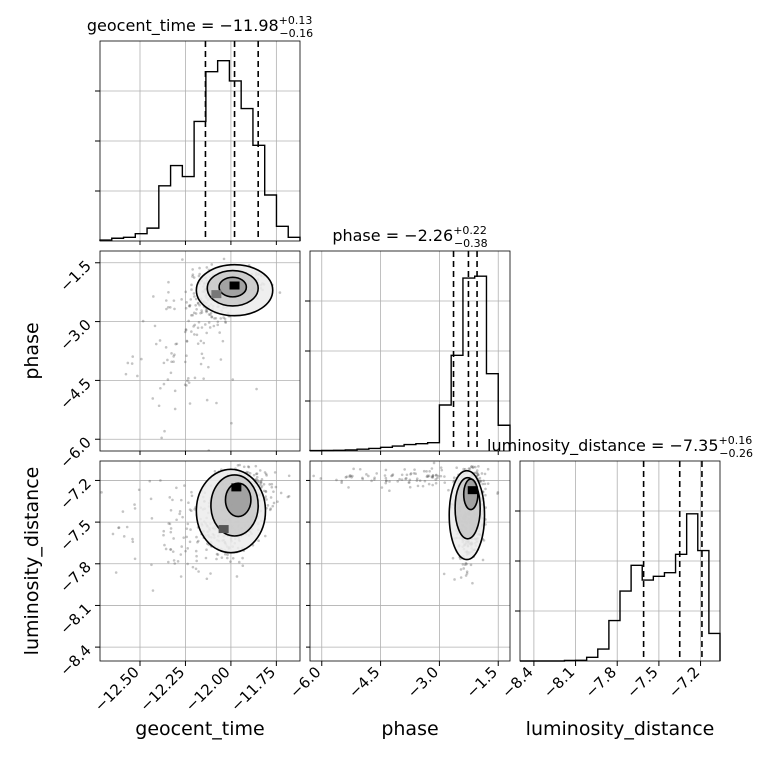  What do you see at coordinates (75, 494) in the screenshot?
I see `y-tick-label-luminosity_distance: −7.2` at bounding box center [75, 494].